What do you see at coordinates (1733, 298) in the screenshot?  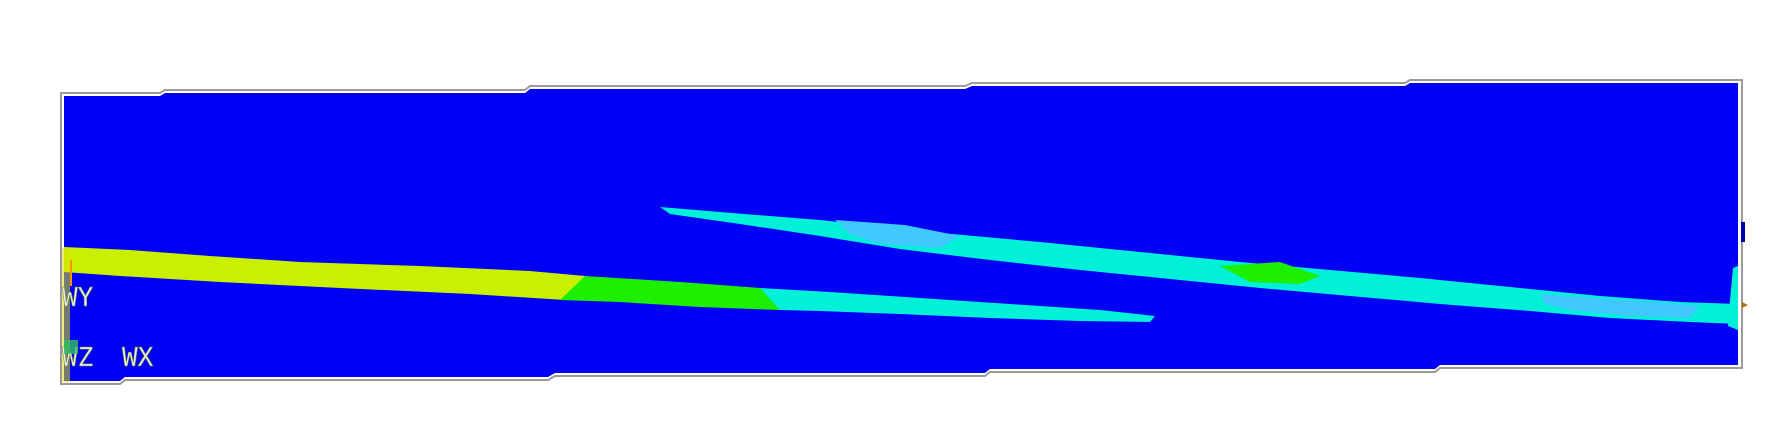 I see `contour-band-cyan-edge` at bounding box center [1733, 298].